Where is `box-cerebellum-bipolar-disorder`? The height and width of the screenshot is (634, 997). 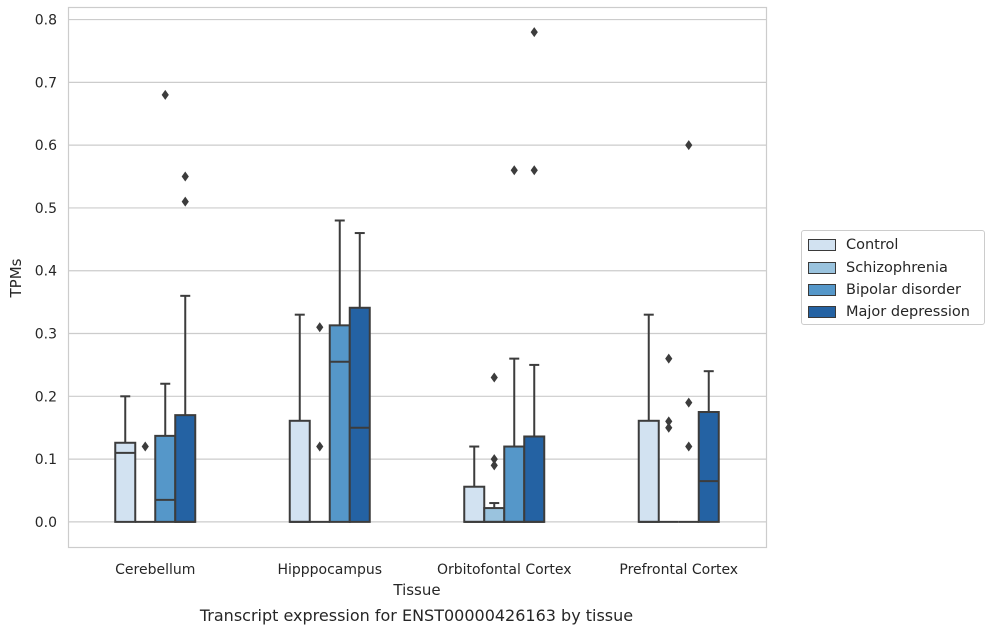
box-cerebellum-bipolar-disorder is located at coordinates (165, 306).